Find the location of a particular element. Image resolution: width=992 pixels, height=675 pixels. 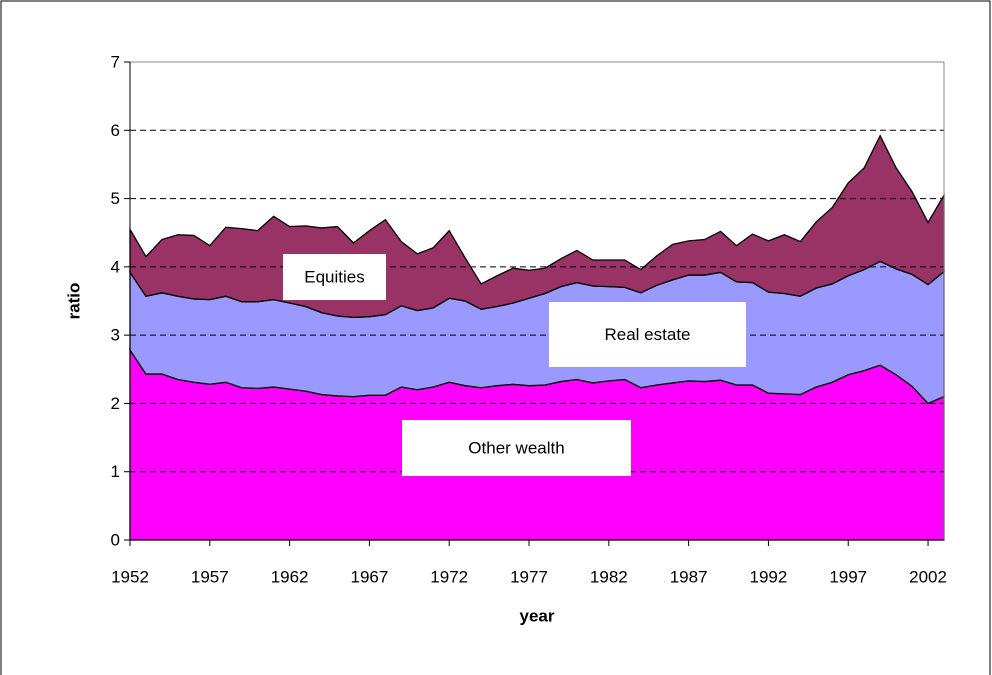

series-label: Equities is located at coordinates (334, 276).